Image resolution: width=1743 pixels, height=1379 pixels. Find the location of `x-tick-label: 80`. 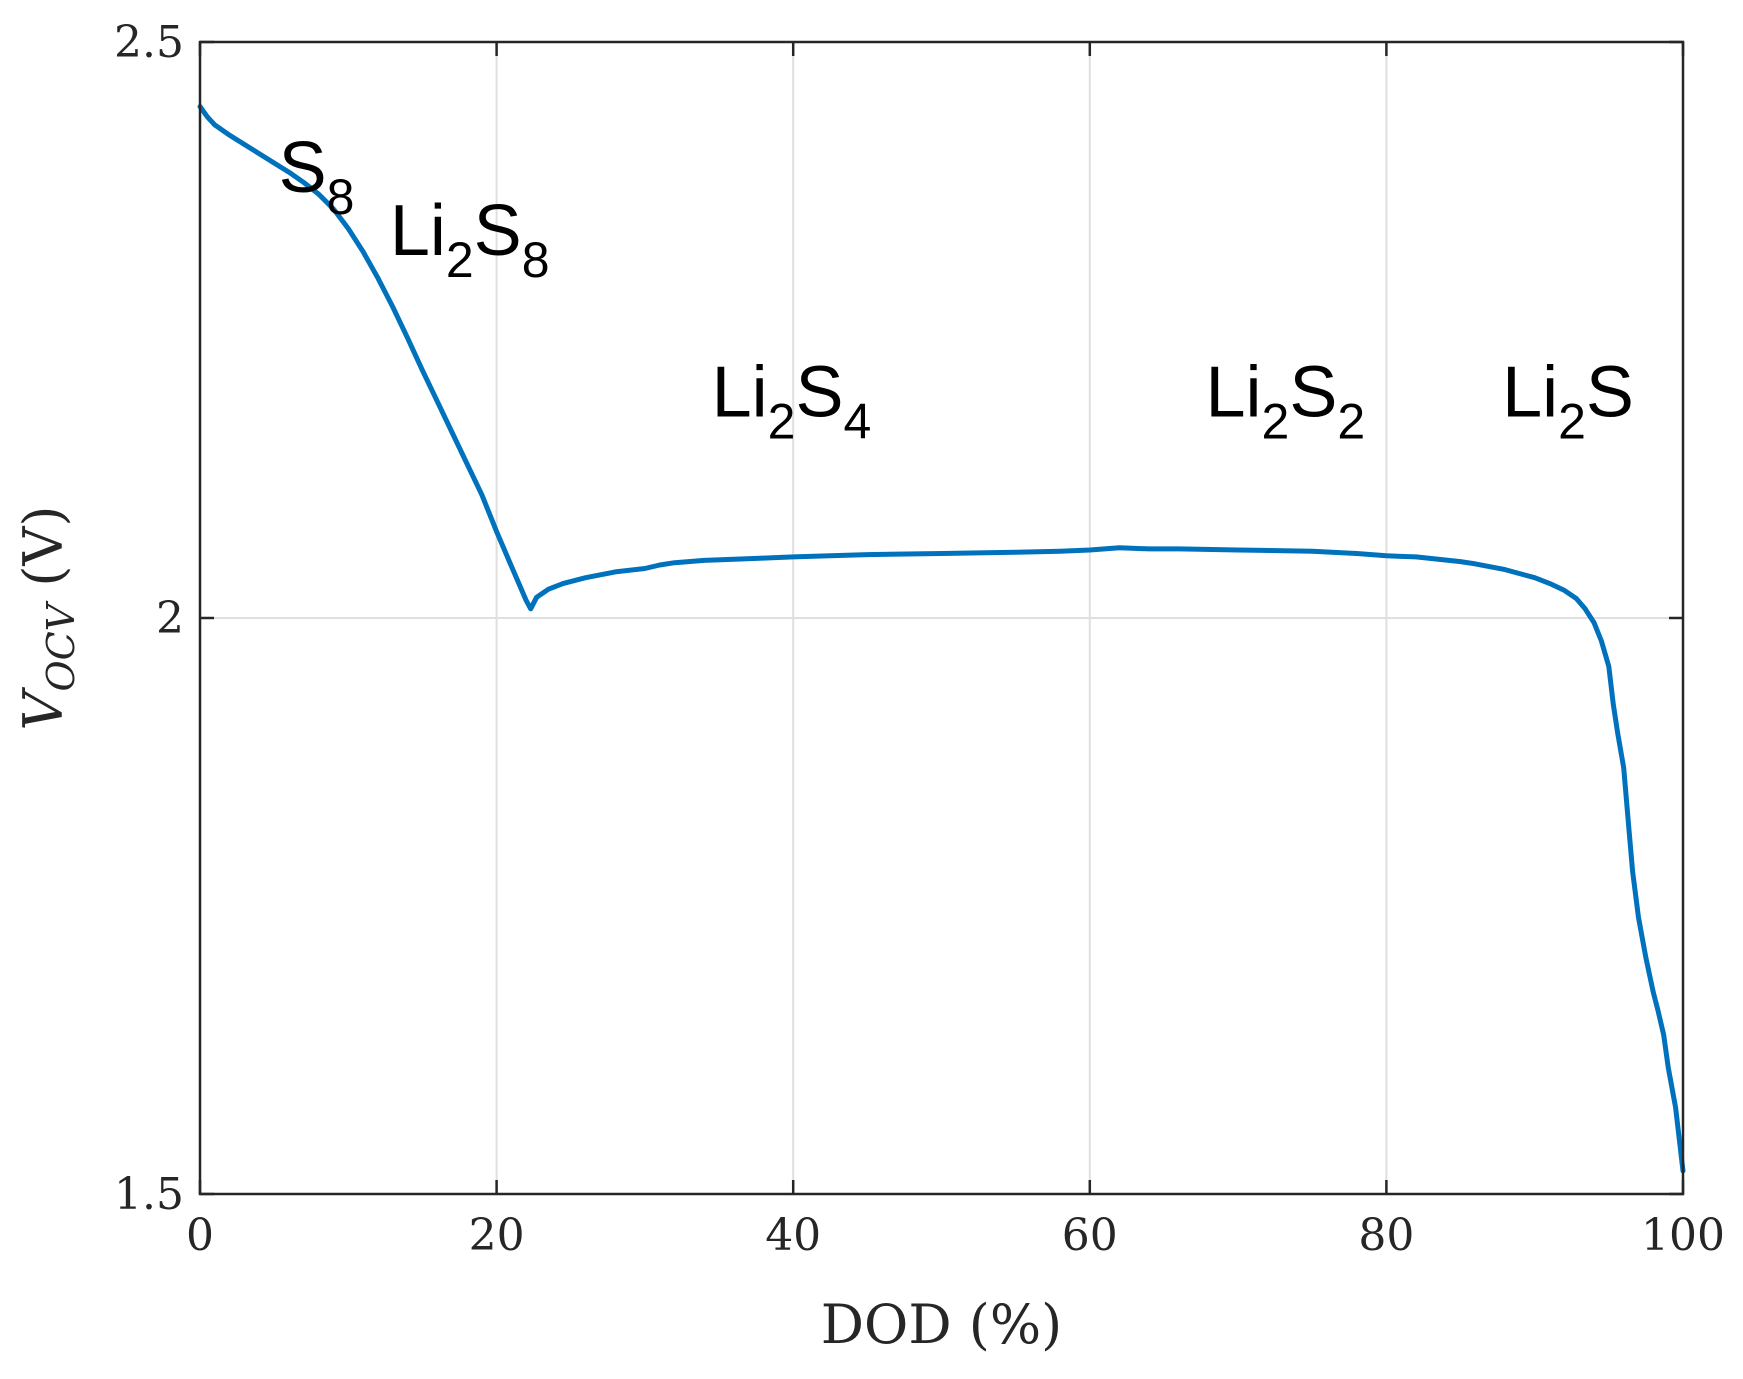

x-tick-label: 80 is located at coordinates (1386, 1235).